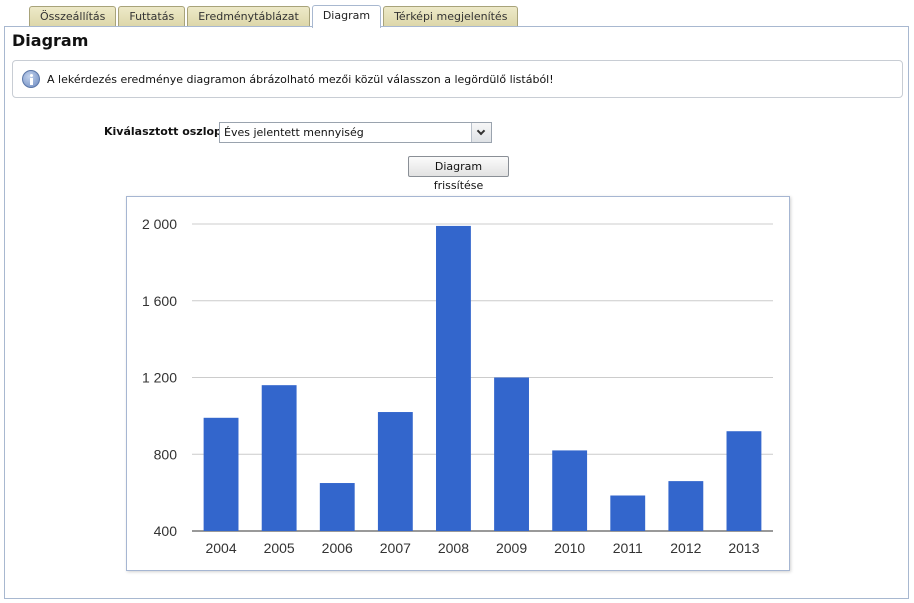 Image resolution: width=914 pixels, height=603 pixels. I want to click on y-tick-label: 1 200, so click(159, 378).